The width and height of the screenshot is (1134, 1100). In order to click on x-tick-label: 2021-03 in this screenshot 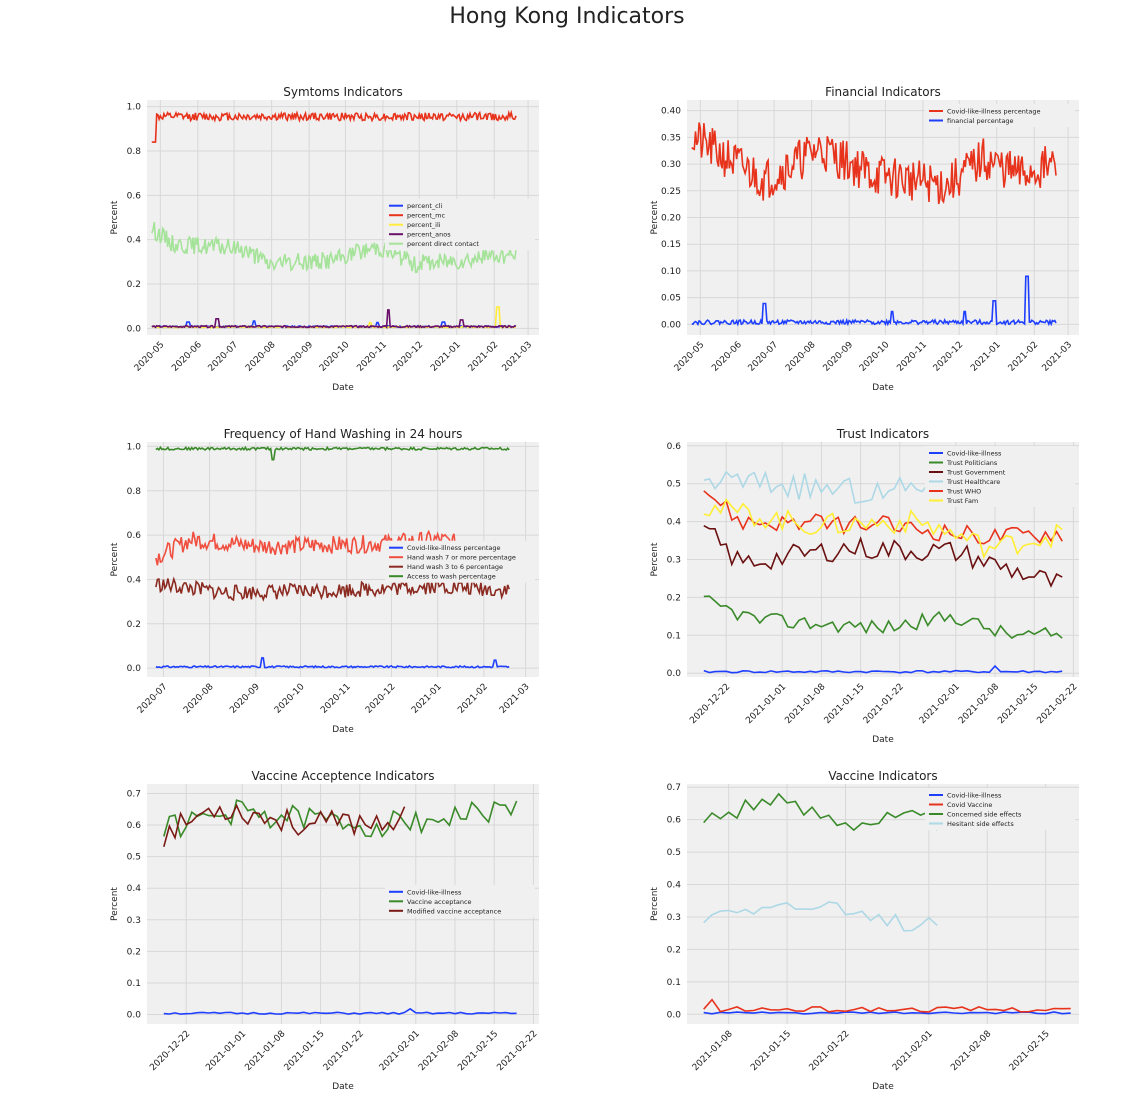, I will do `click(1058, 357)`.